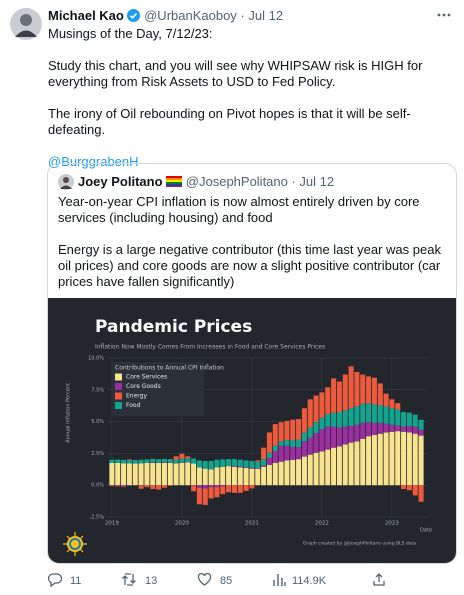 This screenshot has width=464, height=595. What do you see at coordinates (214, 15) in the screenshot?
I see `author-handle: @UrbanKaoboy · Jul 12` at bounding box center [214, 15].